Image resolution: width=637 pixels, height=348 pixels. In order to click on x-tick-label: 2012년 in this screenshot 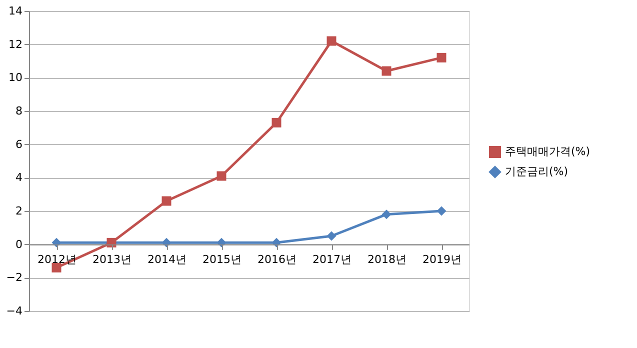, I will do `click(57, 259)`.